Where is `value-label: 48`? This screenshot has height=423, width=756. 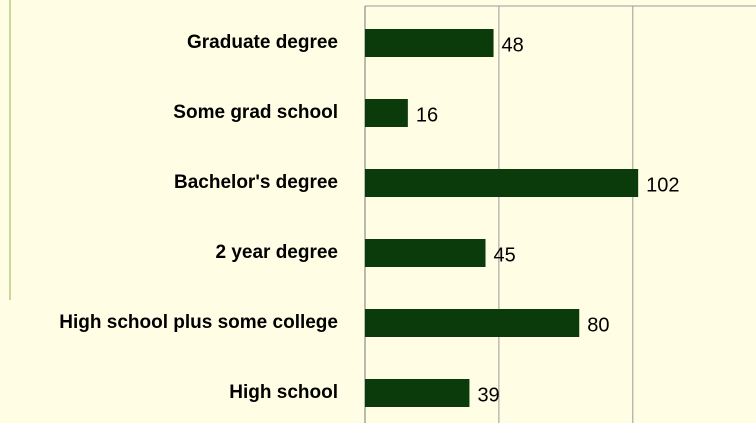 value-label: 48 is located at coordinates (513, 45).